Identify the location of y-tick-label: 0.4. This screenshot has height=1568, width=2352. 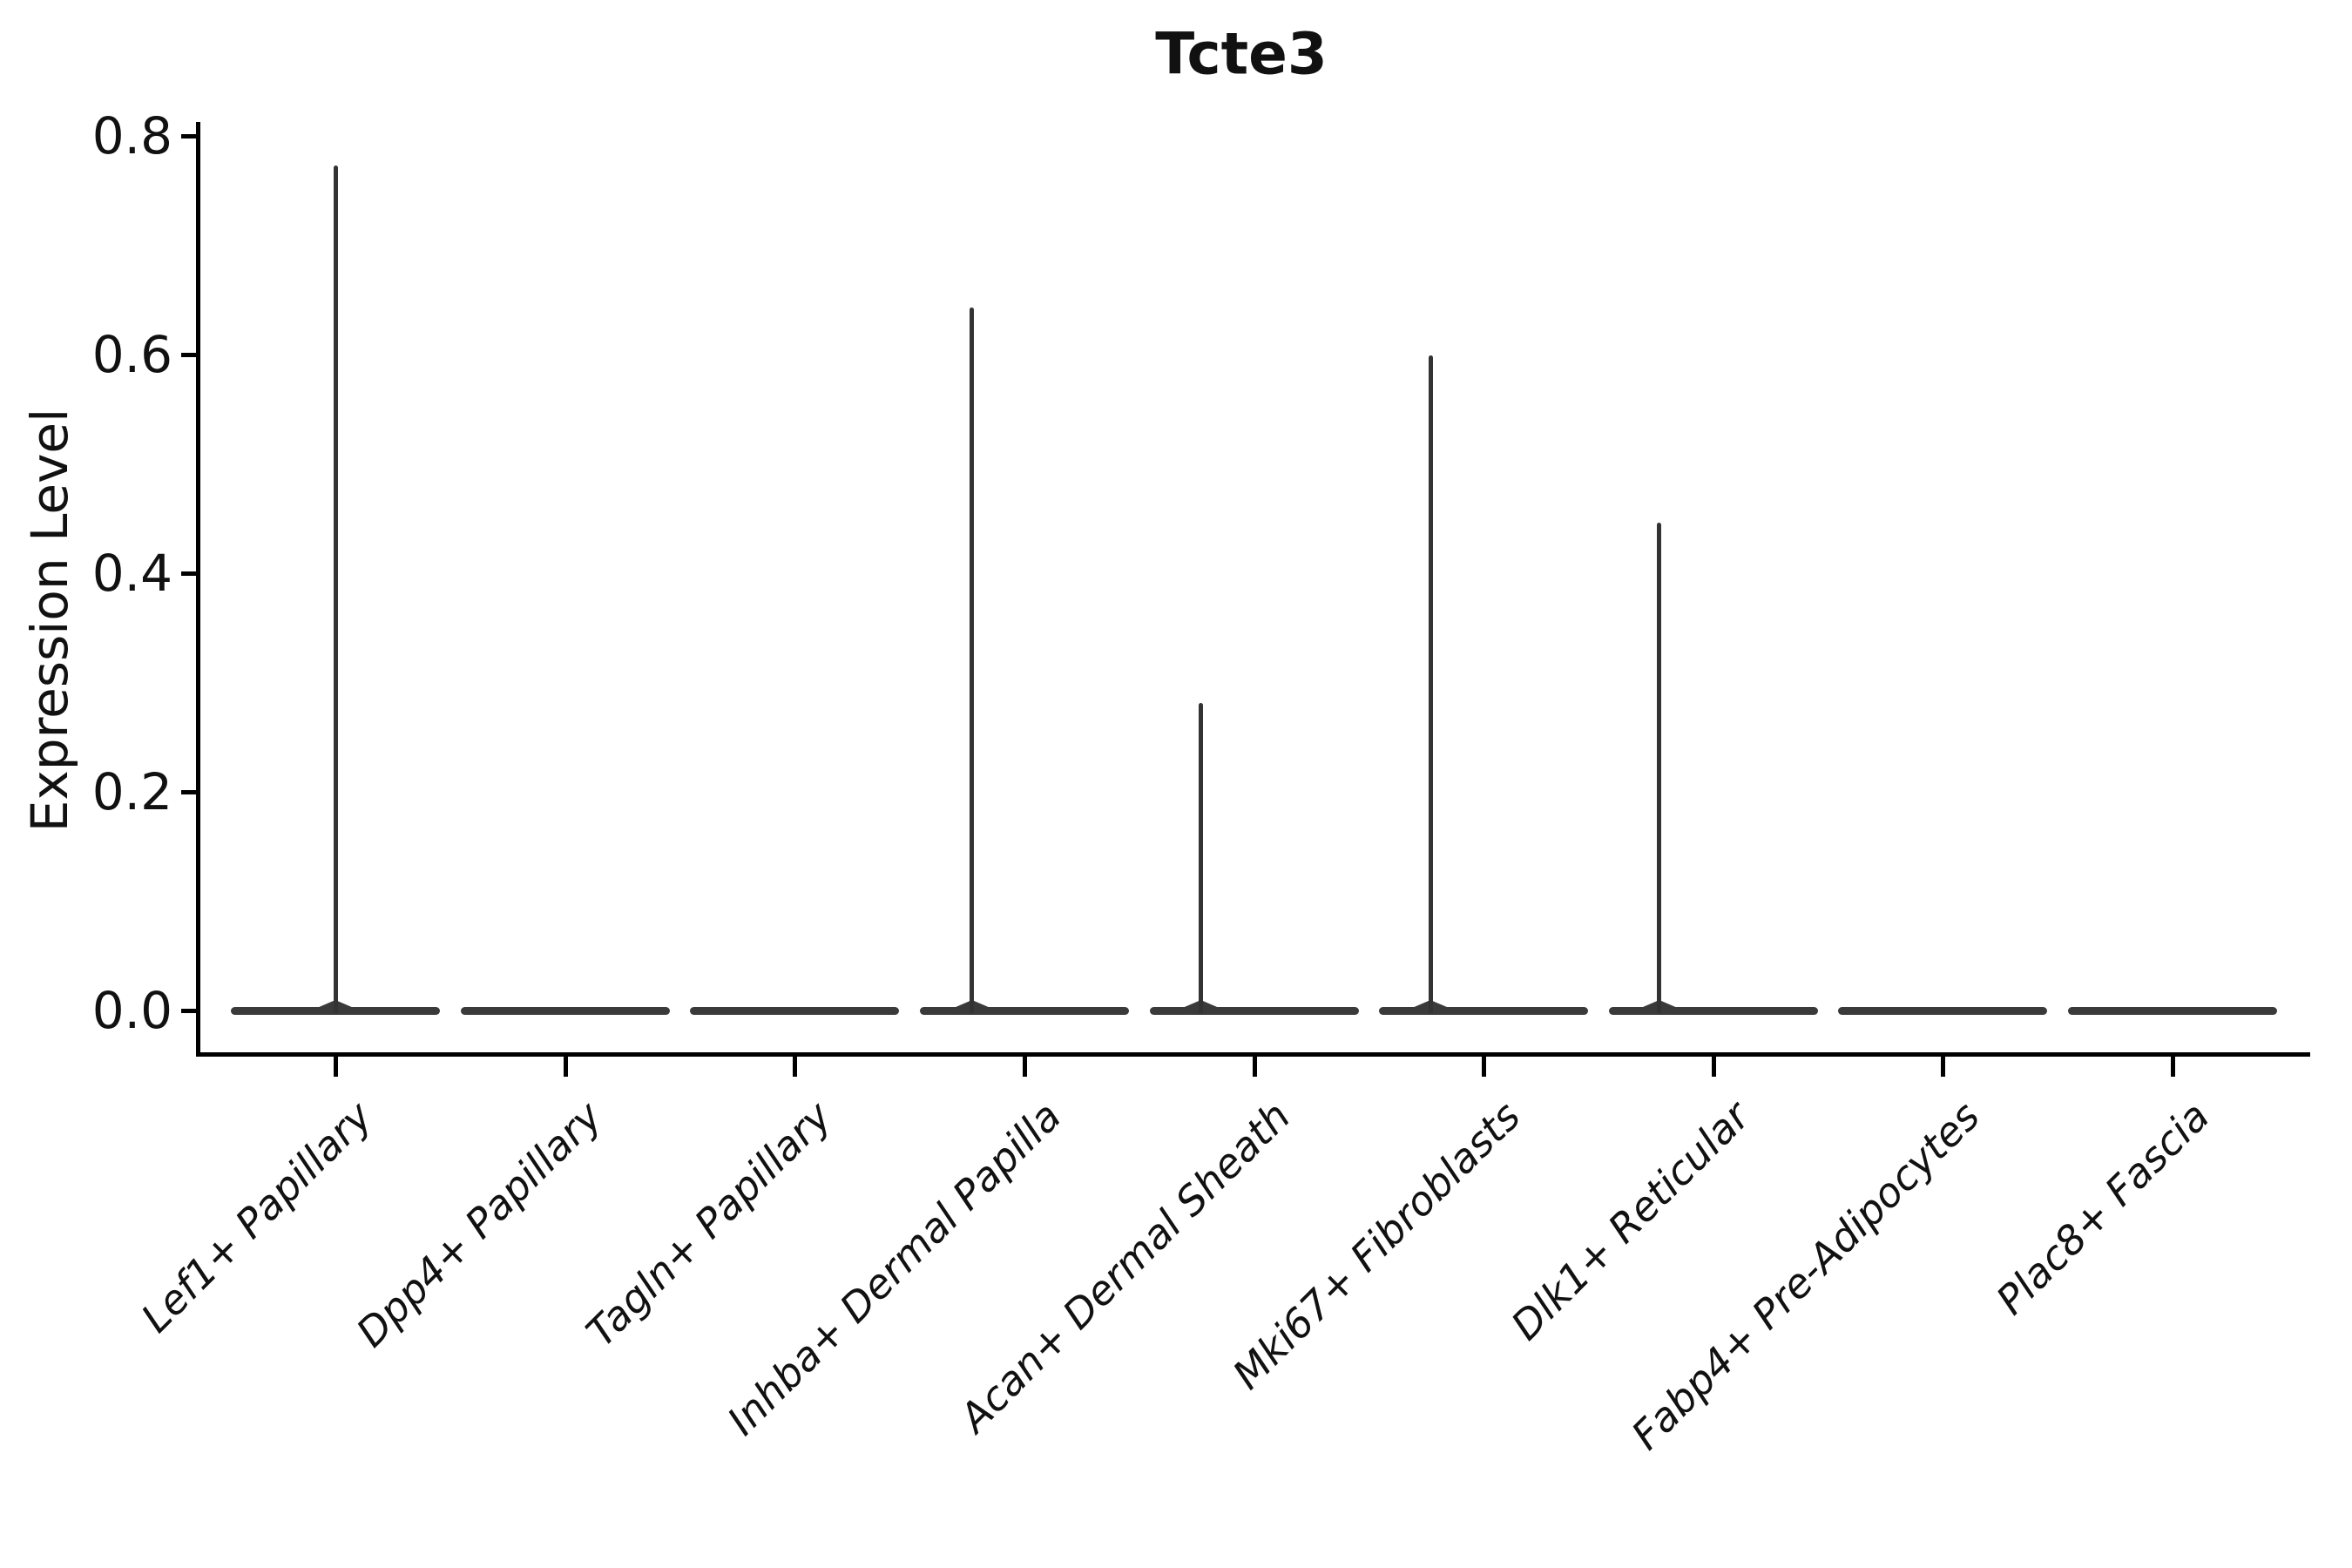
(131, 574).